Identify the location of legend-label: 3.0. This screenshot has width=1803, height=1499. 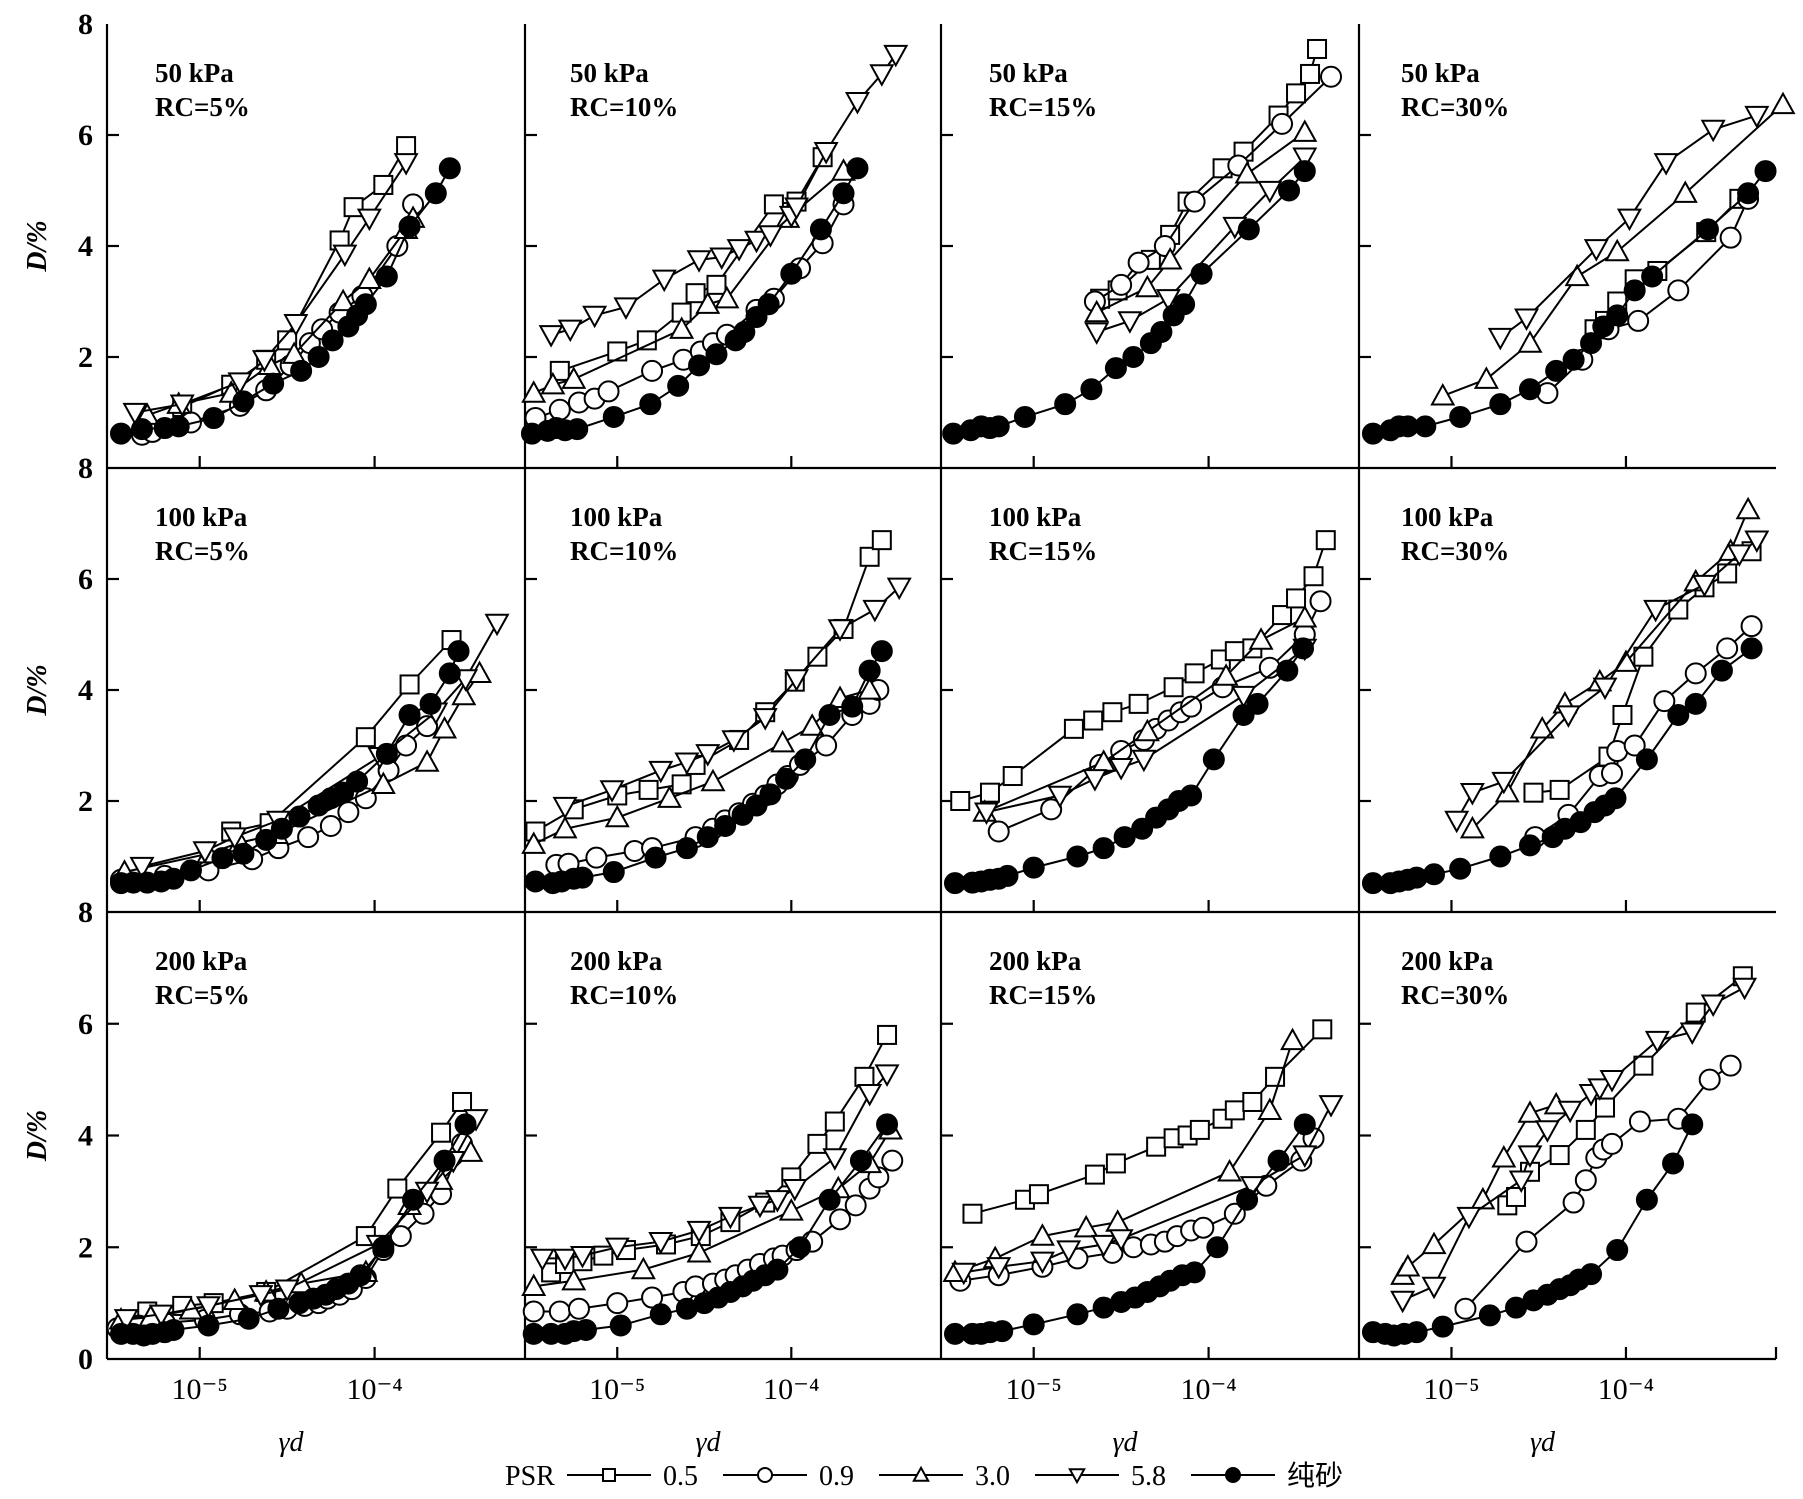
(992, 1476).